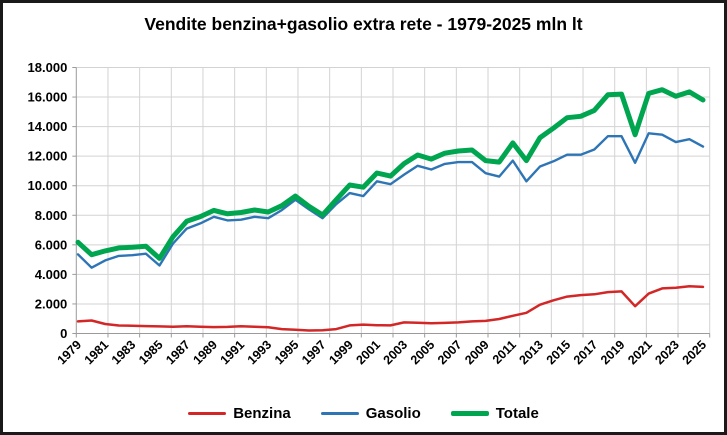  Describe the element at coordinates (469, 413) in the screenshot. I see `totale-line-swatch-icon` at that location.